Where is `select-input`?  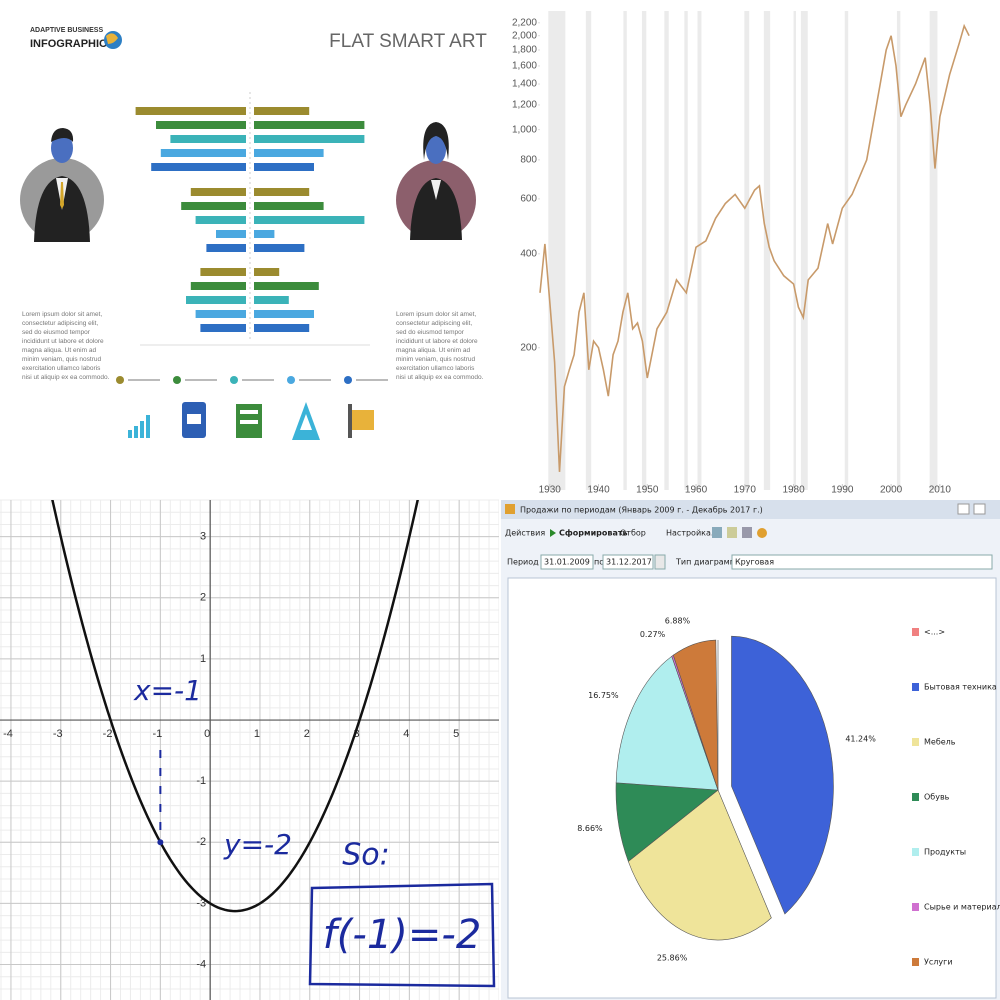
select-input is located at coordinates (862, 562).